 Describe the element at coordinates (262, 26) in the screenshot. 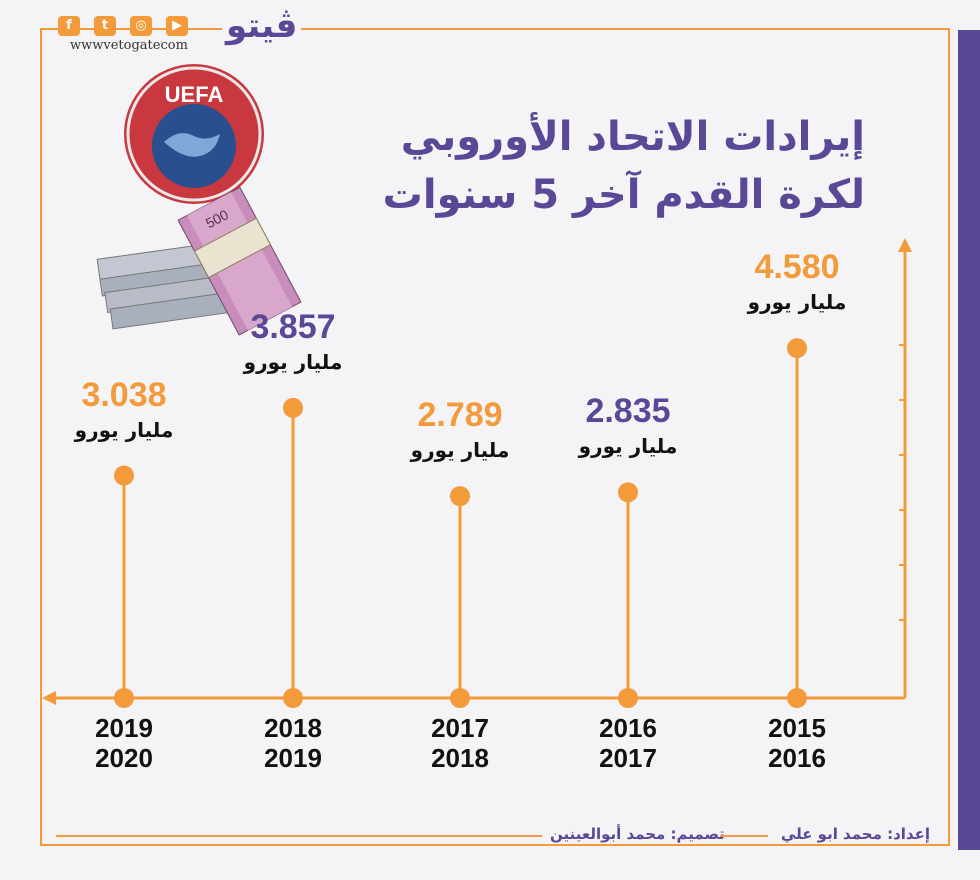

I see `logo: ڤيتو` at that location.